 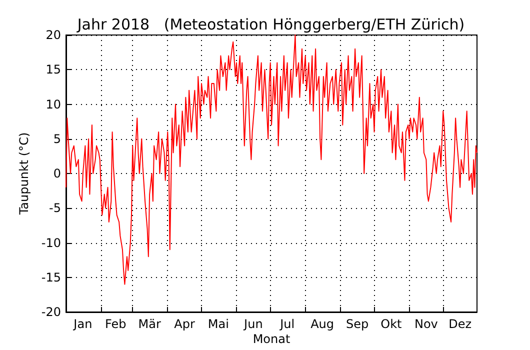 I want to click on x-tick-label: Okt, so click(x=391, y=324).